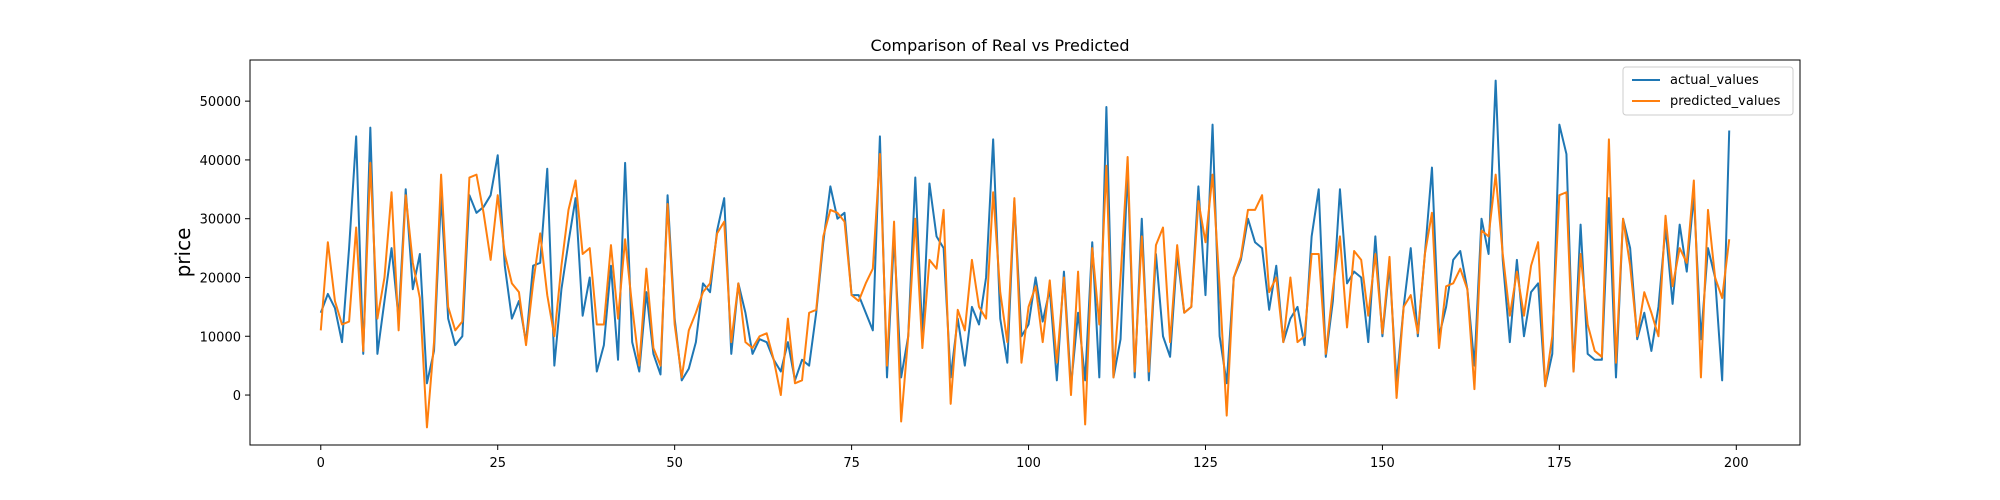 This screenshot has width=2000, height=500. I want to click on y-tick-label: 40000, so click(220, 161).